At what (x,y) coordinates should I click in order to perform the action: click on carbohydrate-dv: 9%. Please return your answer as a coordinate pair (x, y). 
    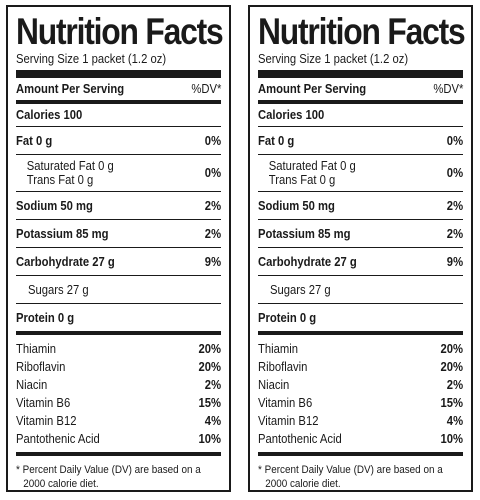
    Looking at the image, I should click on (454, 261).